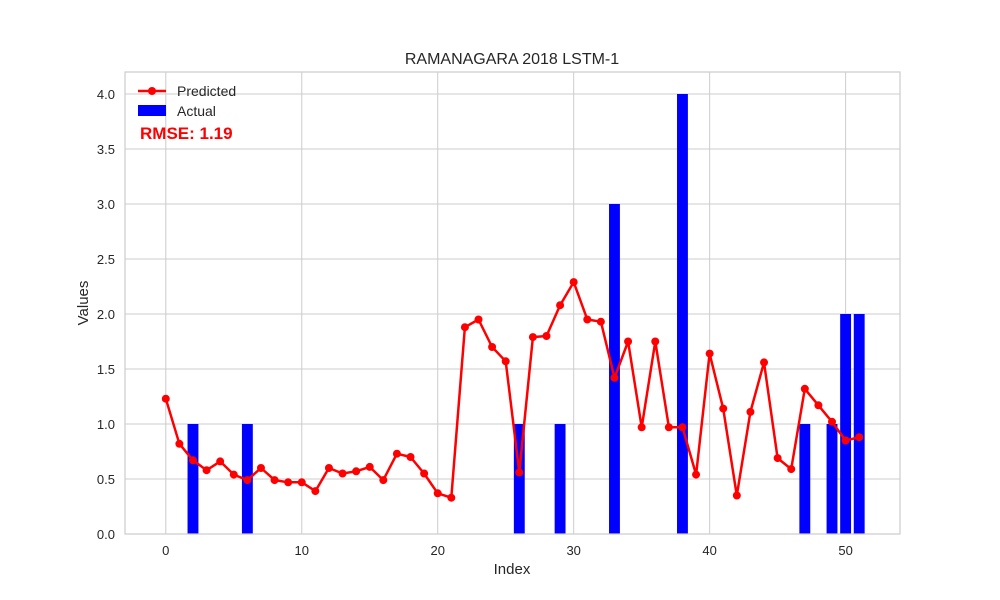  What do you see at coordinates (196, 111) in the screenshot?
I see `legend-actual-label: Actual` at bounding box center [196, 111].